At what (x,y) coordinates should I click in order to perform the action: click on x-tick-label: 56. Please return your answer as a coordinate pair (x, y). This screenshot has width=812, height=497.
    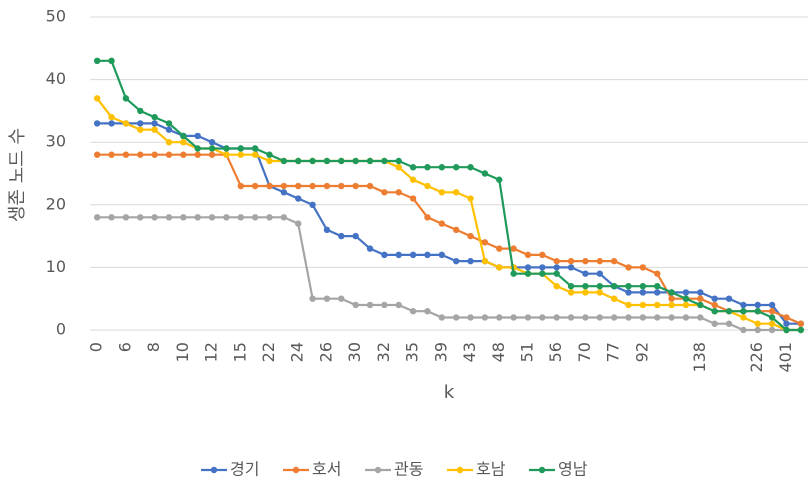
    Looking at the image, I should click on (555, 352).